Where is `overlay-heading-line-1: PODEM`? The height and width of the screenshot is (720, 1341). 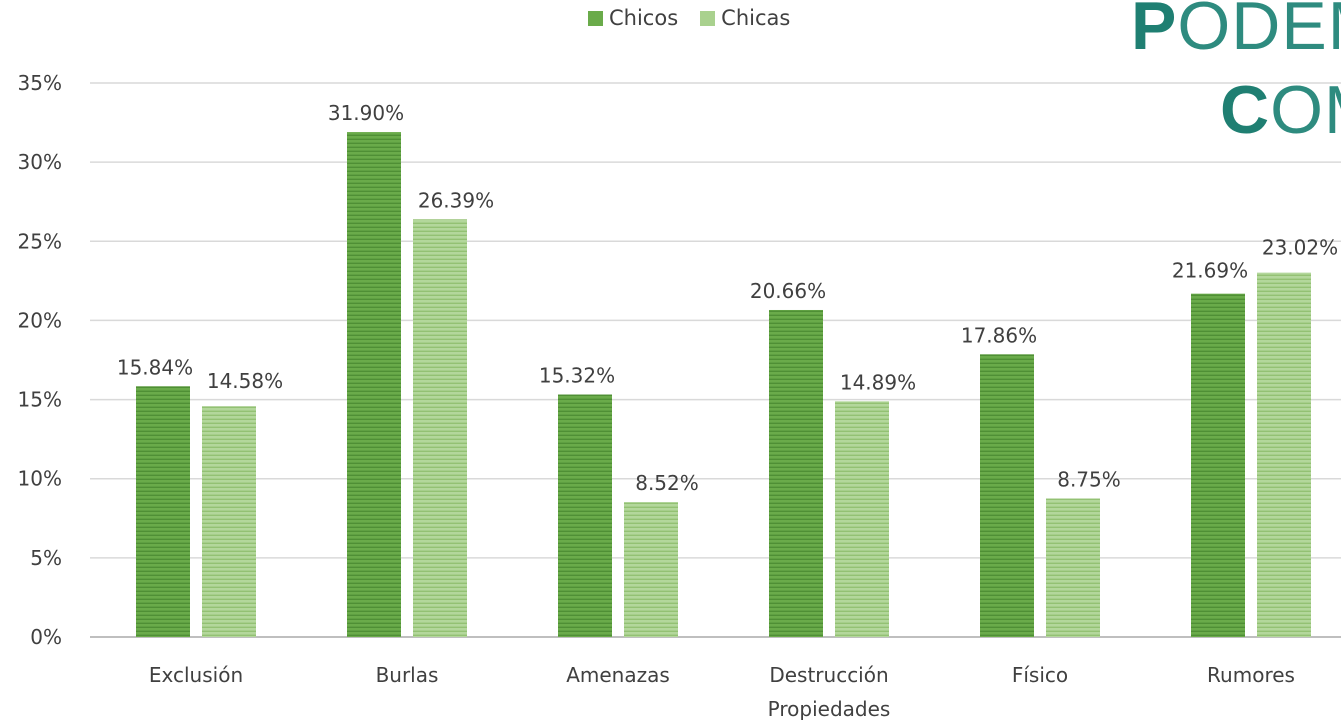 overlay-heading-line-1: PODEM is located at coordinates (1236, 30).